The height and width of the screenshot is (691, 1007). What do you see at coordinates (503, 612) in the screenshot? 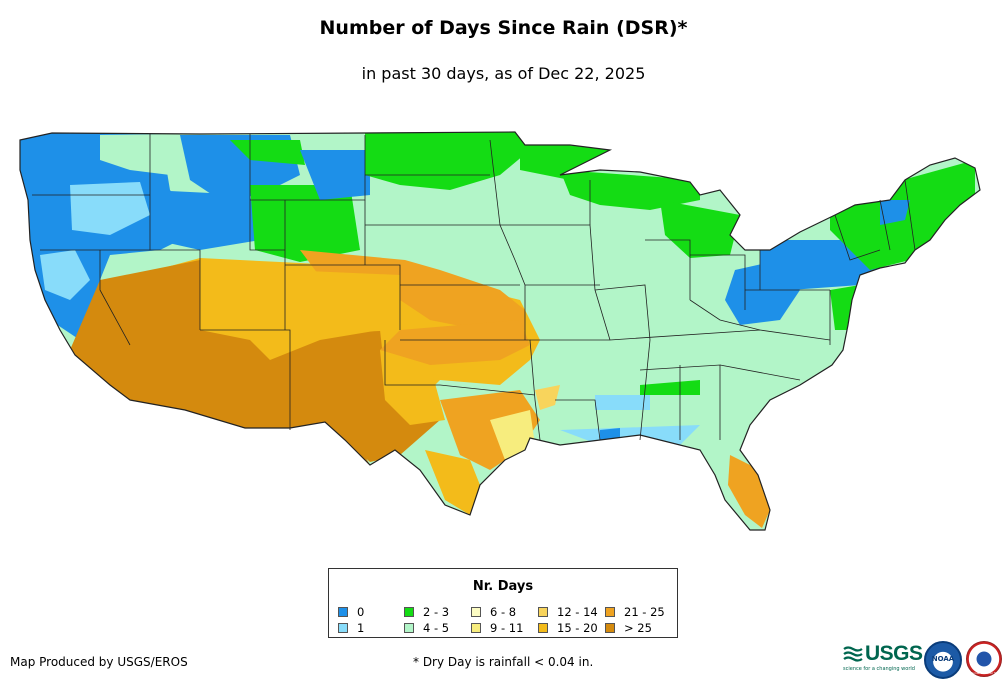
I see `legend-label-4: 6 - 8` at bounding box center [503, 612].